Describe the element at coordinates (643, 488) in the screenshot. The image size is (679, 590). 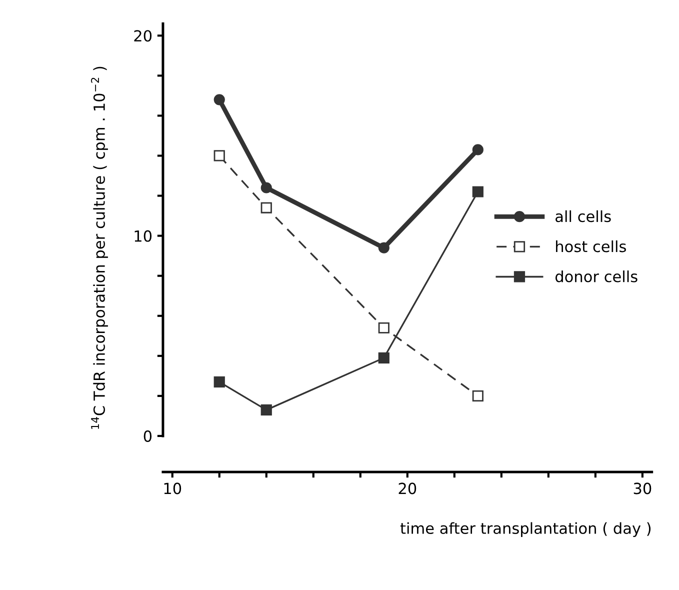
I see `x-tick-label: 30` at that location.